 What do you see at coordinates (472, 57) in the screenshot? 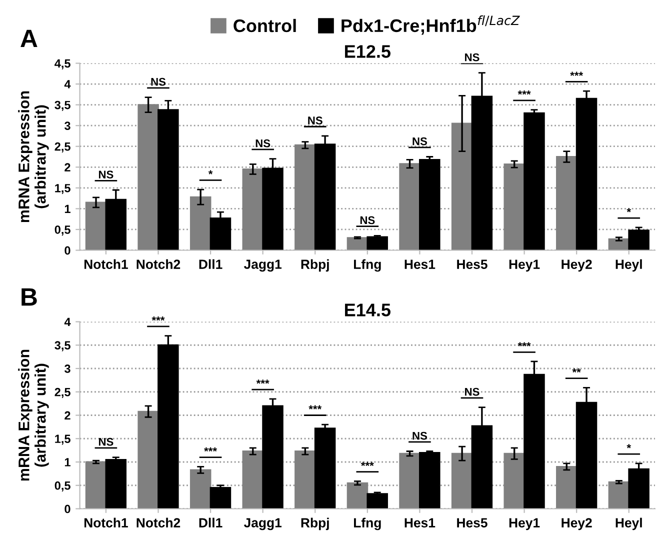
I see `text: NS` at bounding box center [472, 57].